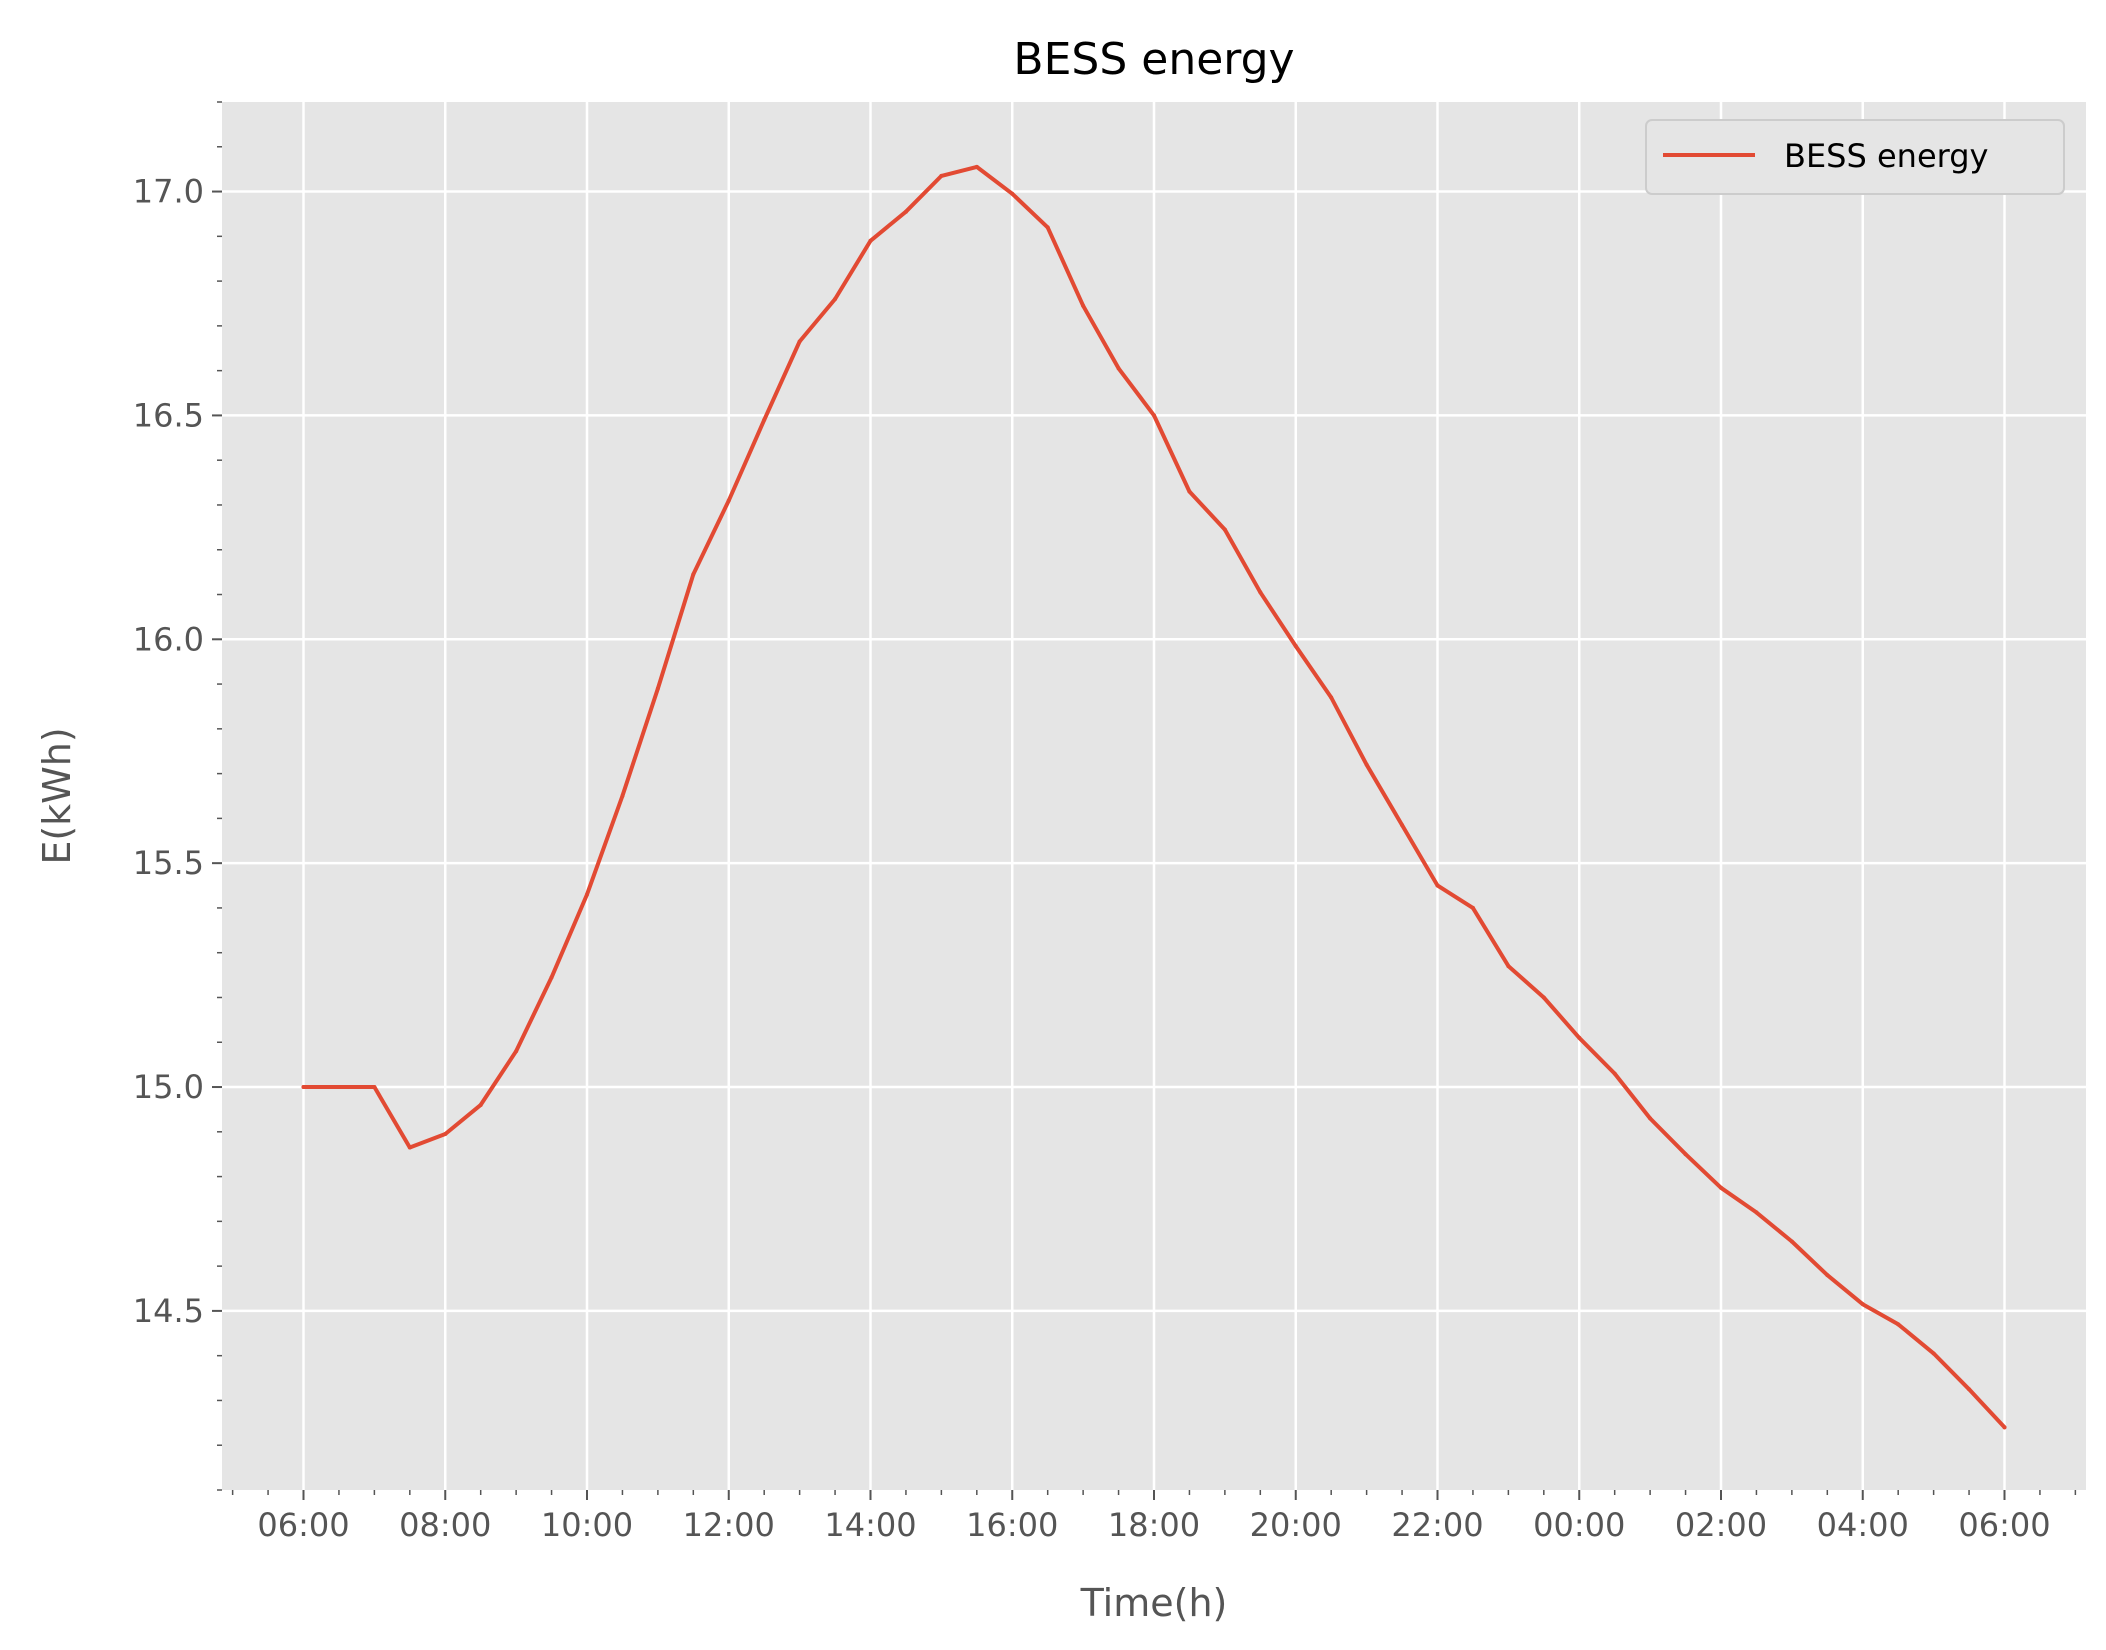  What do you see at coordinates (168, 192) in the screenshot?
I see `y-tick-label: 17.0` at bounding box center [168, 192].